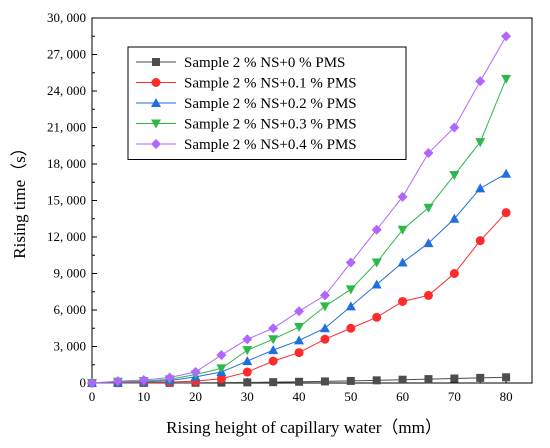  What do you see at coordinates (66, 54) in the screenshot?
I see `y-tick-label: 27, 000` at bounding box center [66, 54].